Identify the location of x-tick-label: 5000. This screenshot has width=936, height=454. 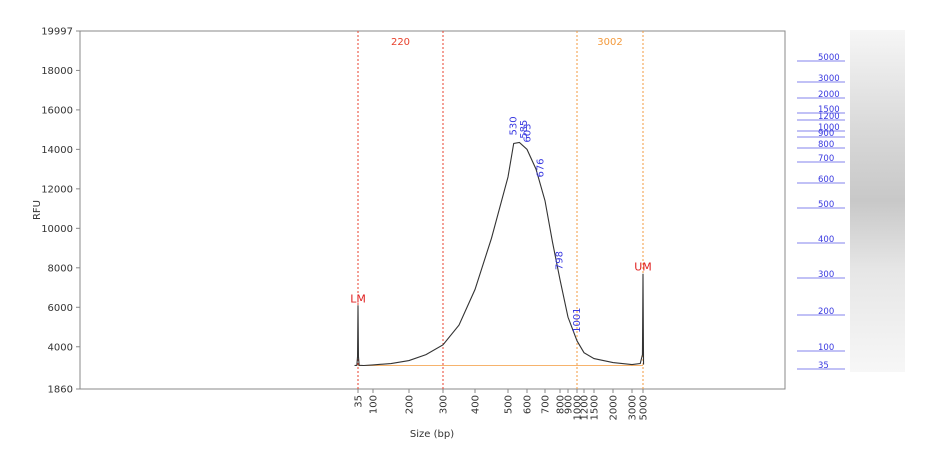
(644, 407).